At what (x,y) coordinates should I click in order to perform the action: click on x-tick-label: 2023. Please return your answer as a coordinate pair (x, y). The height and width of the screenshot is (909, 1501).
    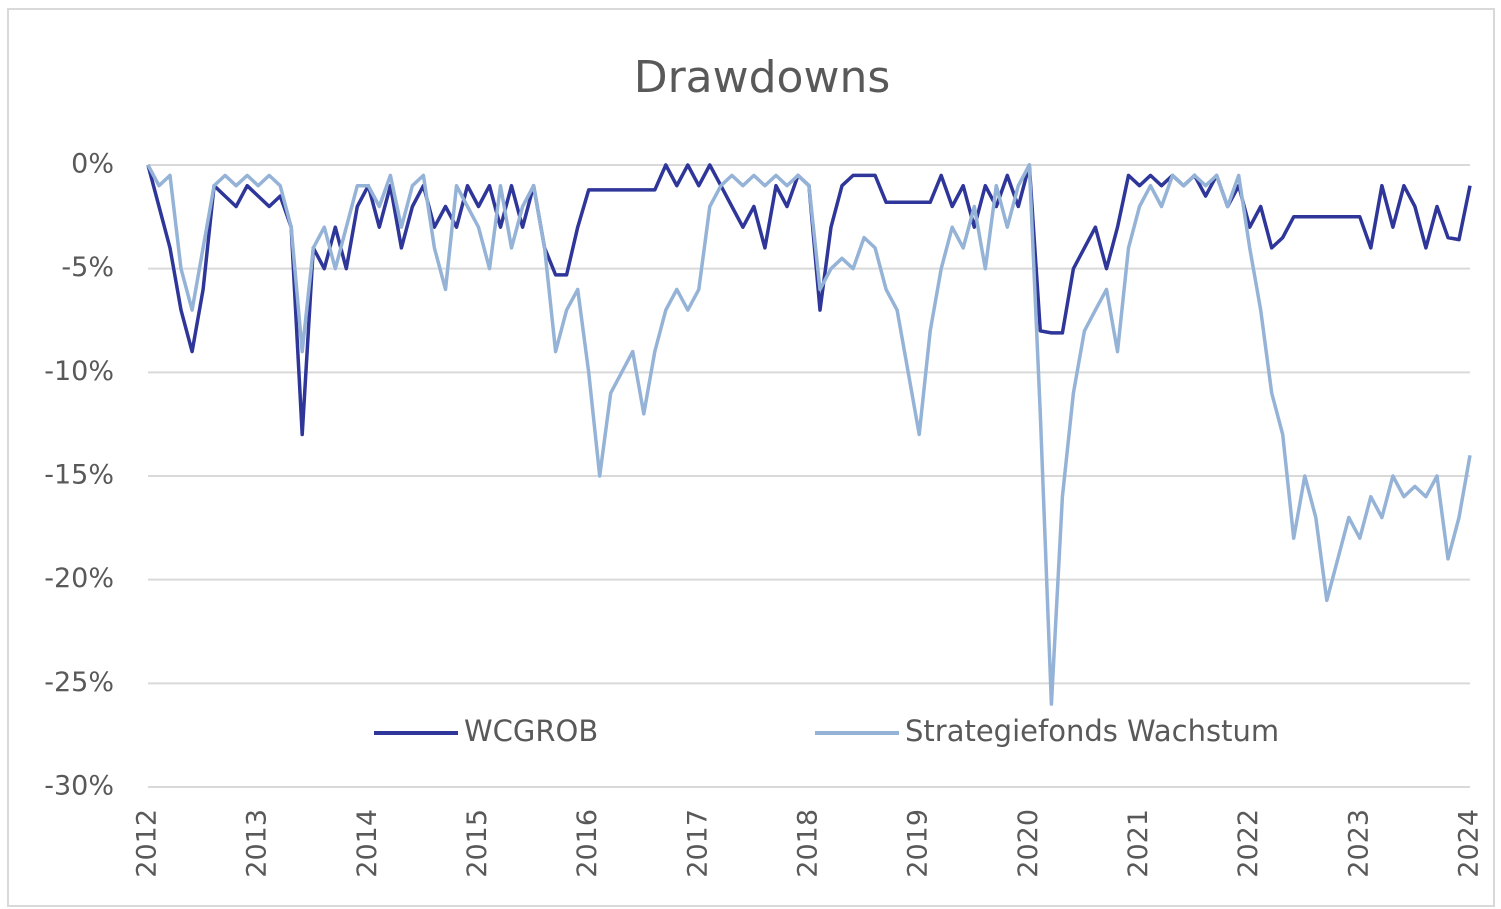
    Looking at the image, I should click on (1358, 843).